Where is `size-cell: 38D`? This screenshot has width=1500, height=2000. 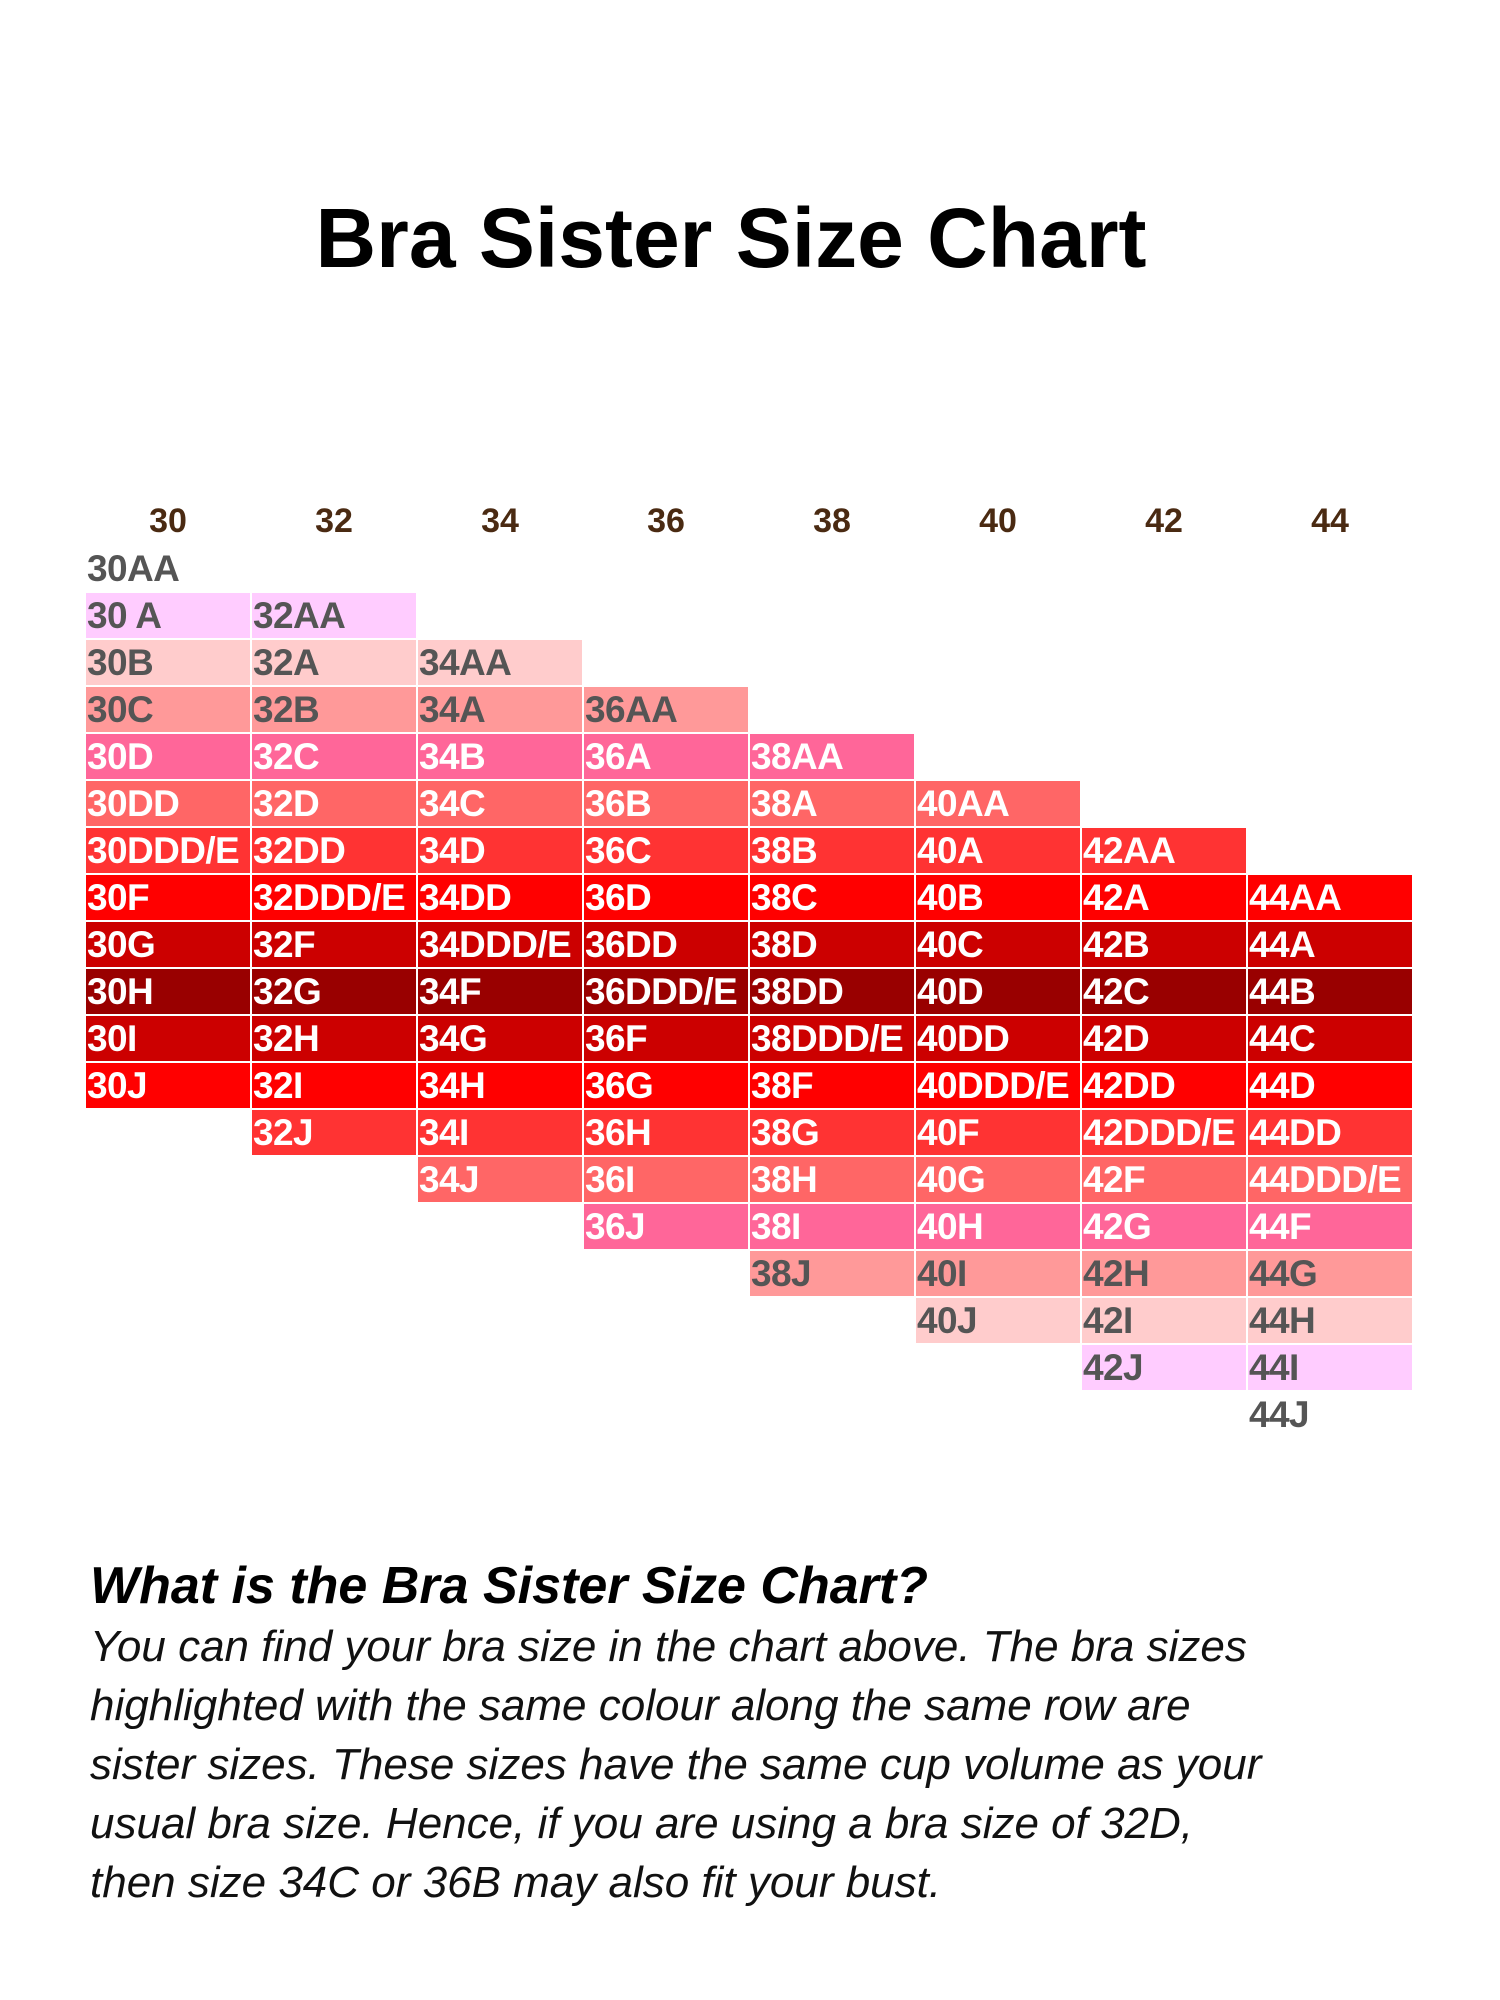
size-cell: 38D is located at coordinates (832, 944).